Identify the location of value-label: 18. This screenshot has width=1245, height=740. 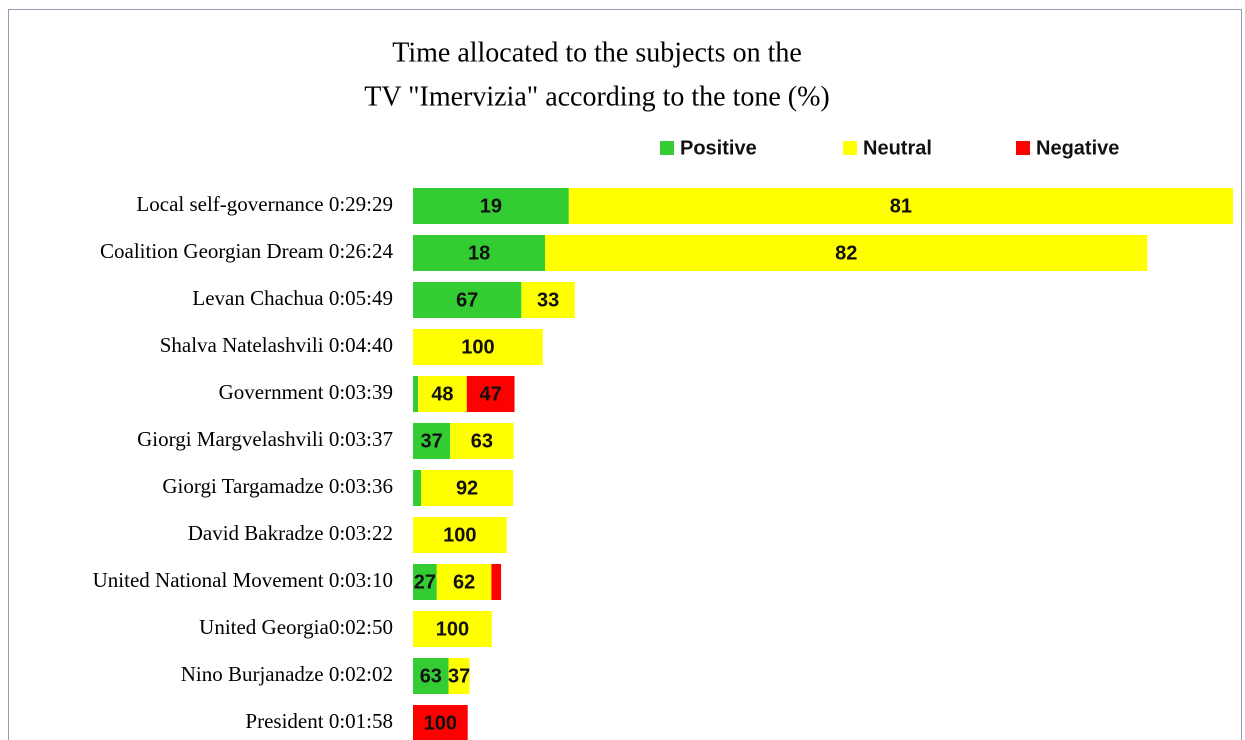
(479, 253).